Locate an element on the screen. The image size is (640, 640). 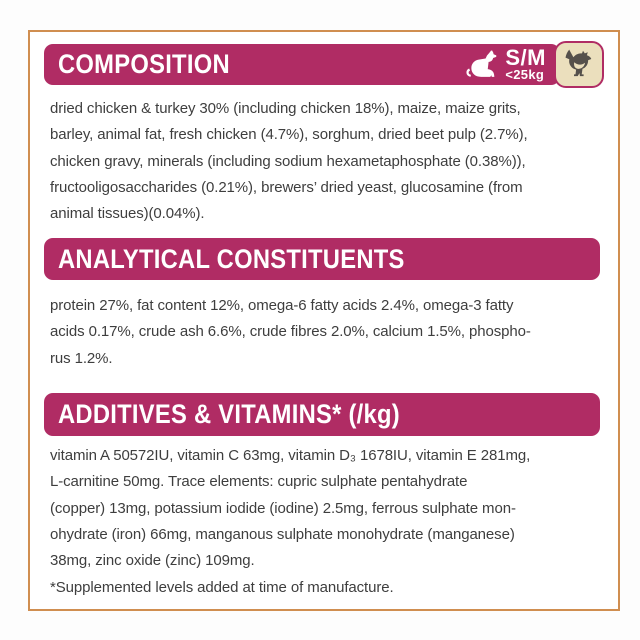
dog-icon is located at coordinates (481, 63).